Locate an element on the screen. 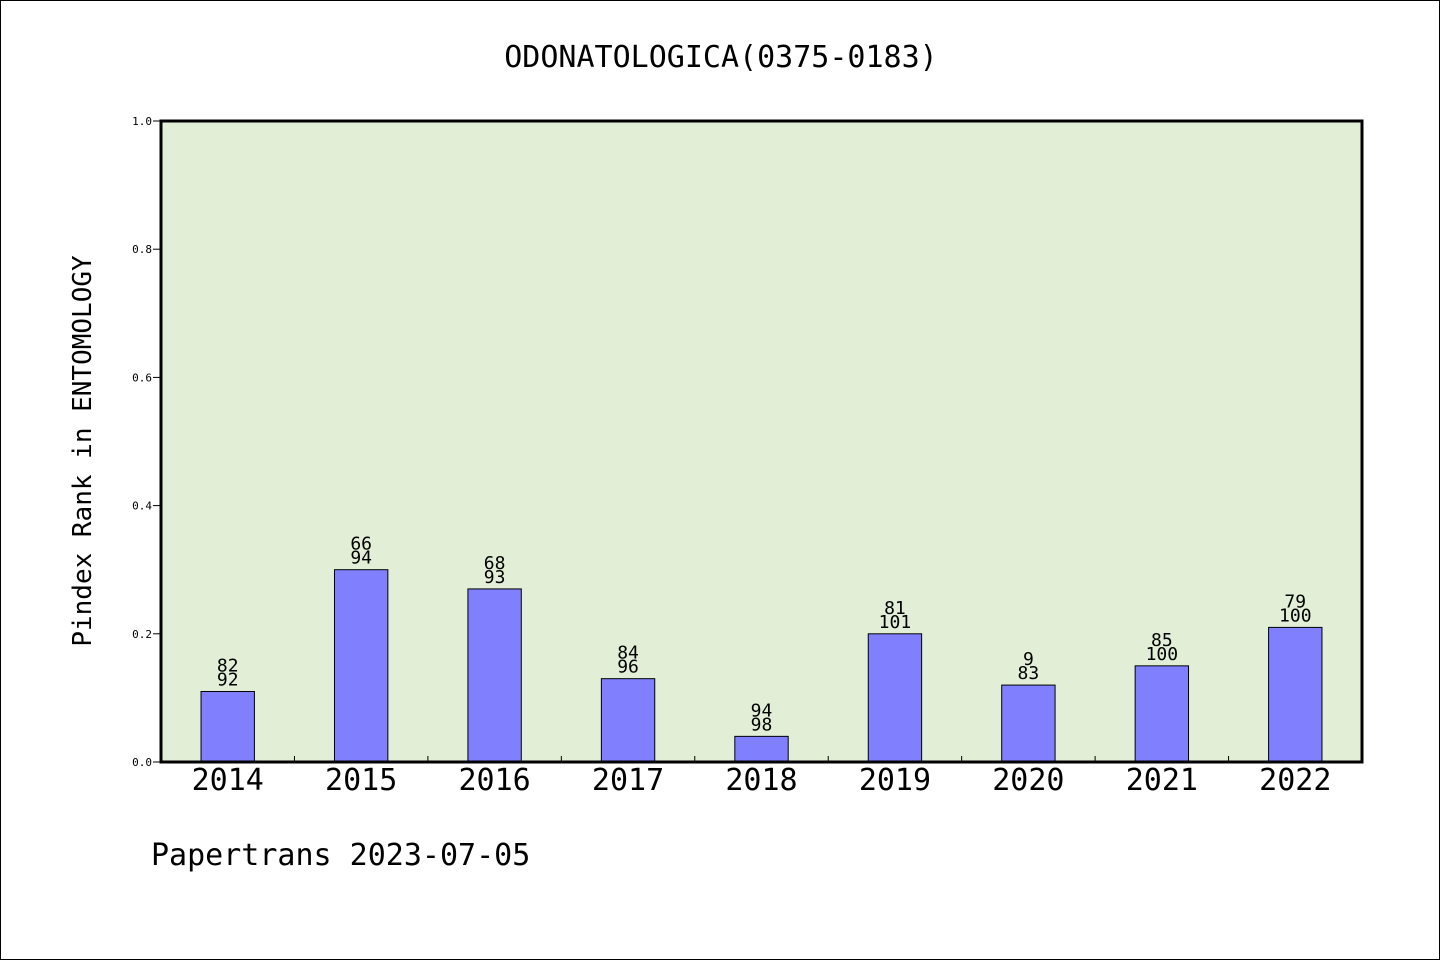  bar-2014 is located at coordinates (227, 726).